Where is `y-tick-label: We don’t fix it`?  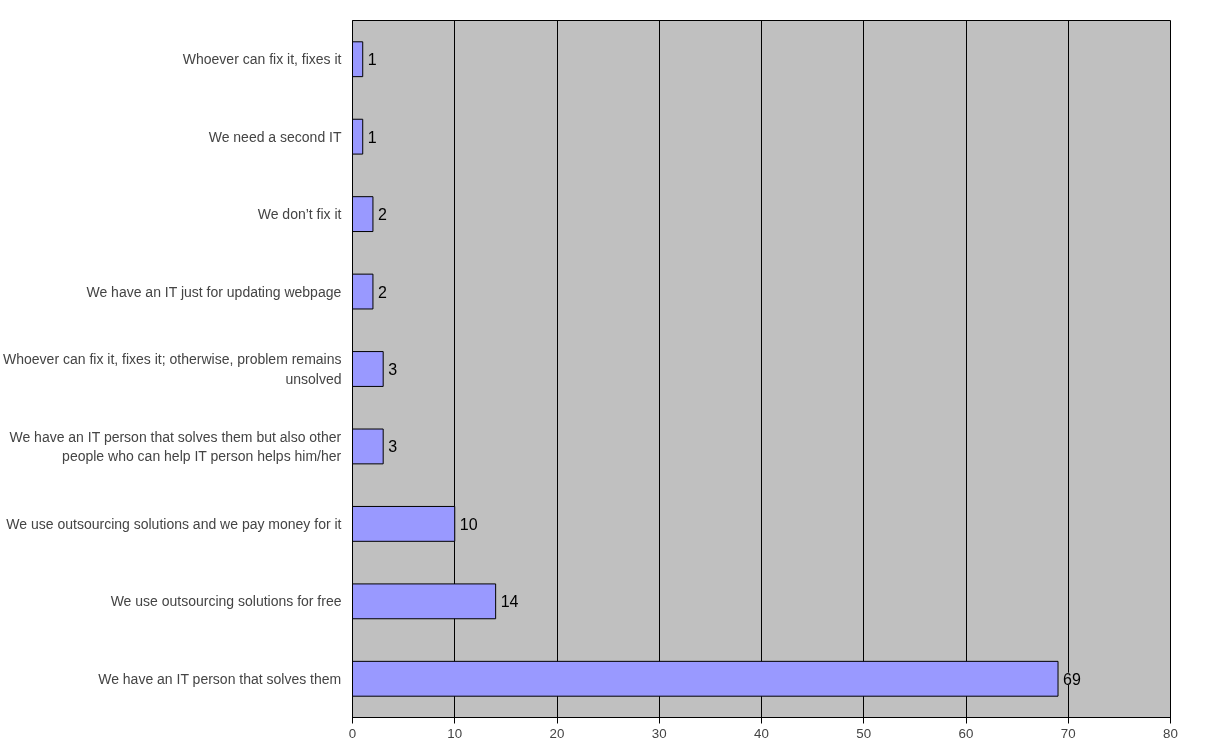
y-tick-label: We don’t fix it is located at coordinates (299, 214).